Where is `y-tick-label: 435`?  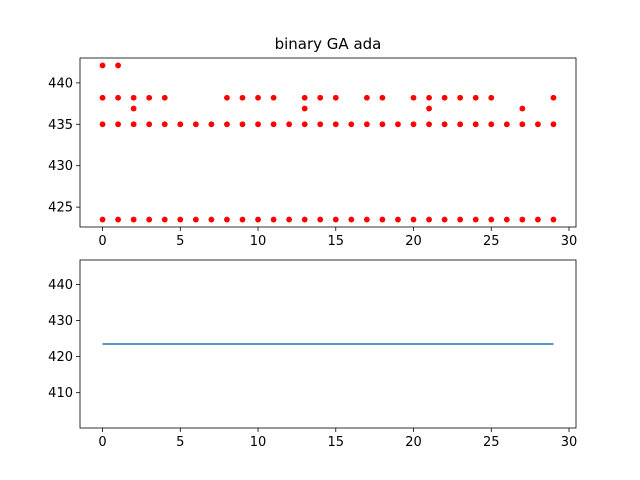
y-tick-label: 435 is located at coordinates (60, 125).